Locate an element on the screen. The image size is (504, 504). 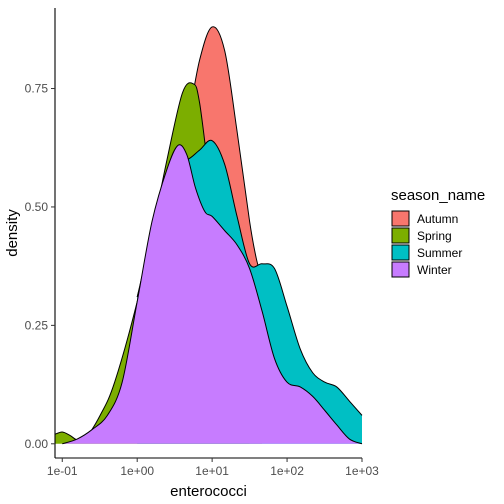
legend: season_name Autumn Spring Summer Winter is located at coordinates (438, 232).